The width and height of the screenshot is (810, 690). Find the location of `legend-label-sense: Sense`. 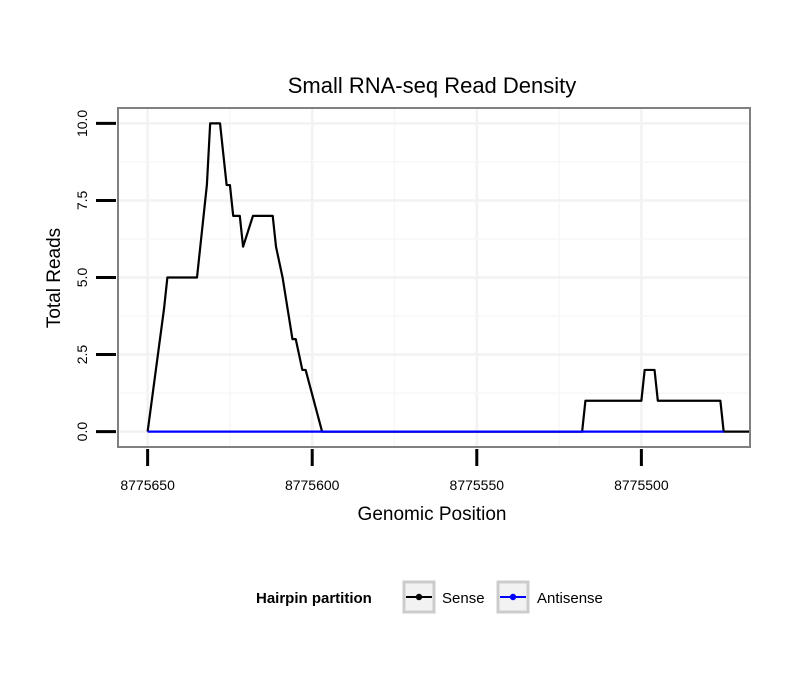

legend-label-sense: Sense is located at coordinates (463, 598).